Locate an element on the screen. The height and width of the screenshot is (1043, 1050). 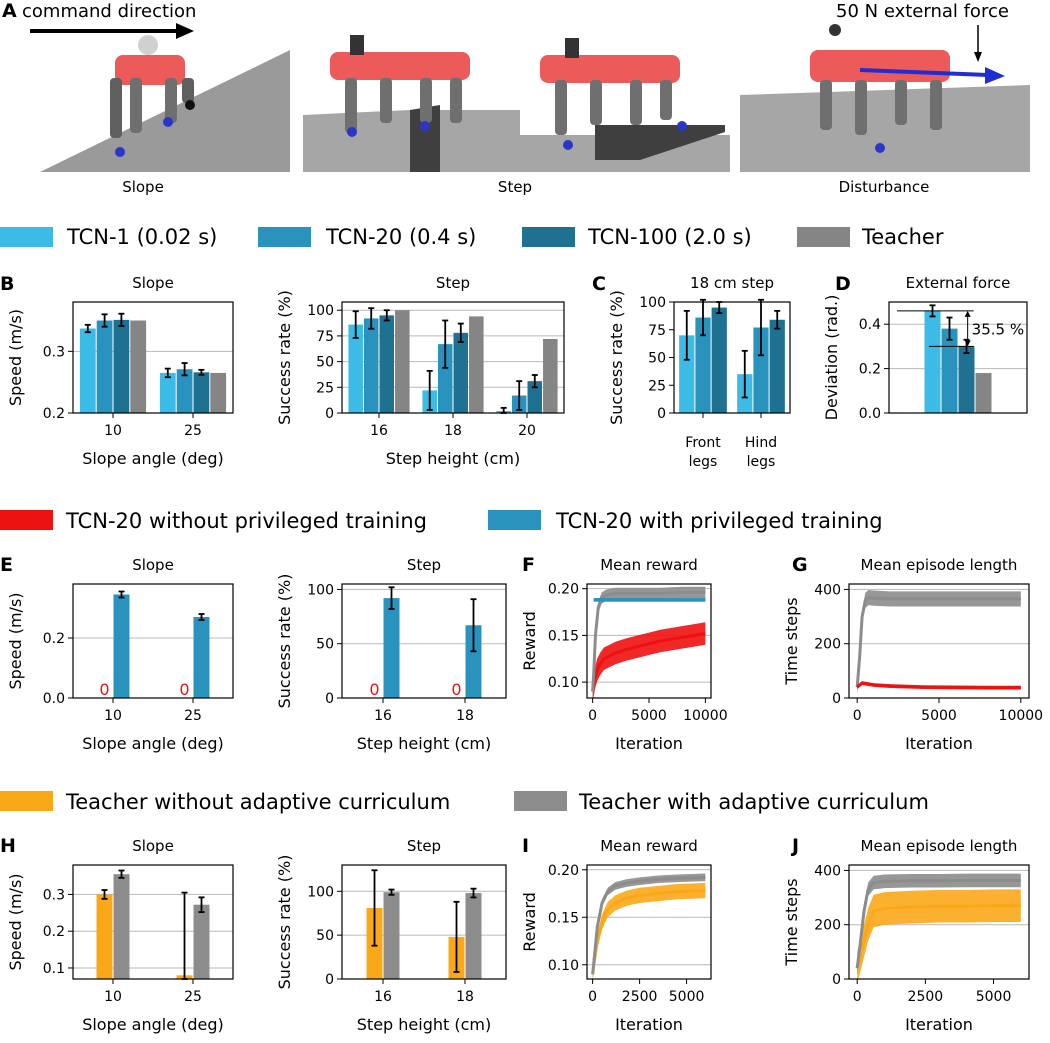
command-direction-text: command direction is located at coordinates (109, 11).